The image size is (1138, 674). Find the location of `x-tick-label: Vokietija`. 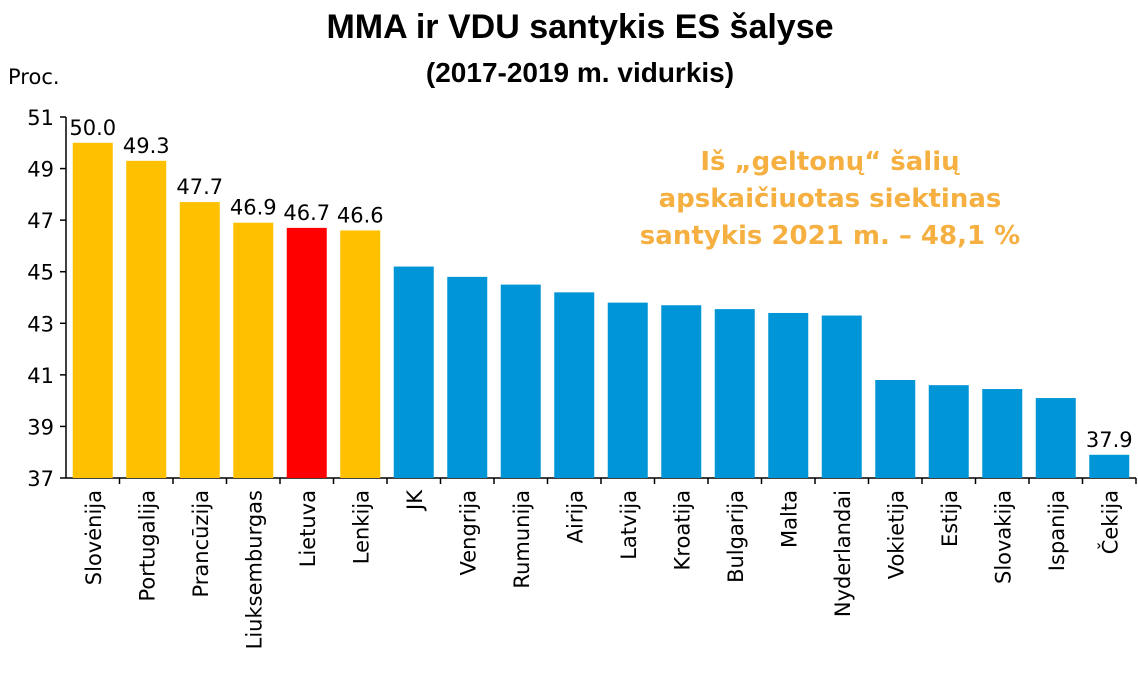

x-tick-label: Vokietija is located at coordinates (896, 534).